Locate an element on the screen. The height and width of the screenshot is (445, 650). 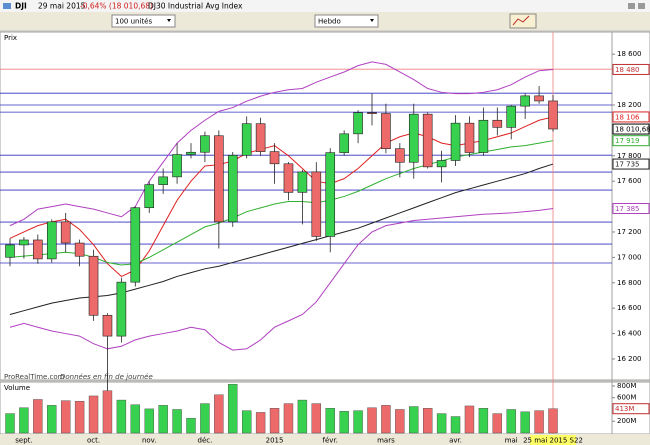
y-tick-label: 18 600 is located at coordinates (629, 54).